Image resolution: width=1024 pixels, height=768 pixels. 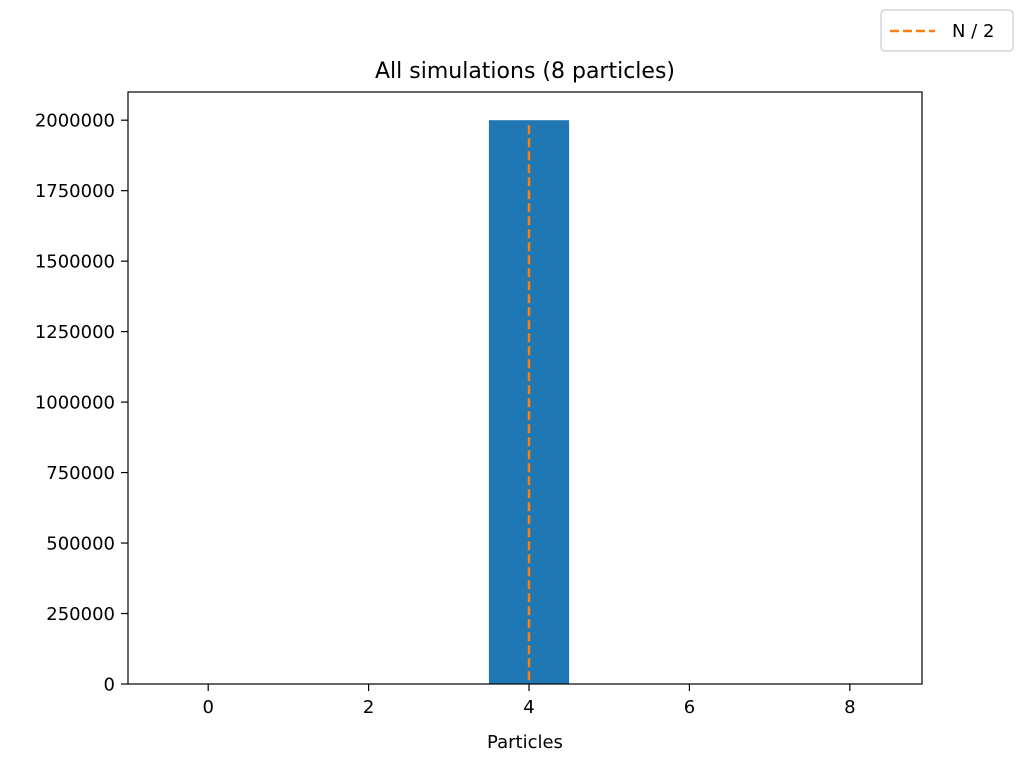 What do you see at coordinates (109, 685) in the screenshot?
I see `y-tick-label: 0` at bounding box center [109, 685].